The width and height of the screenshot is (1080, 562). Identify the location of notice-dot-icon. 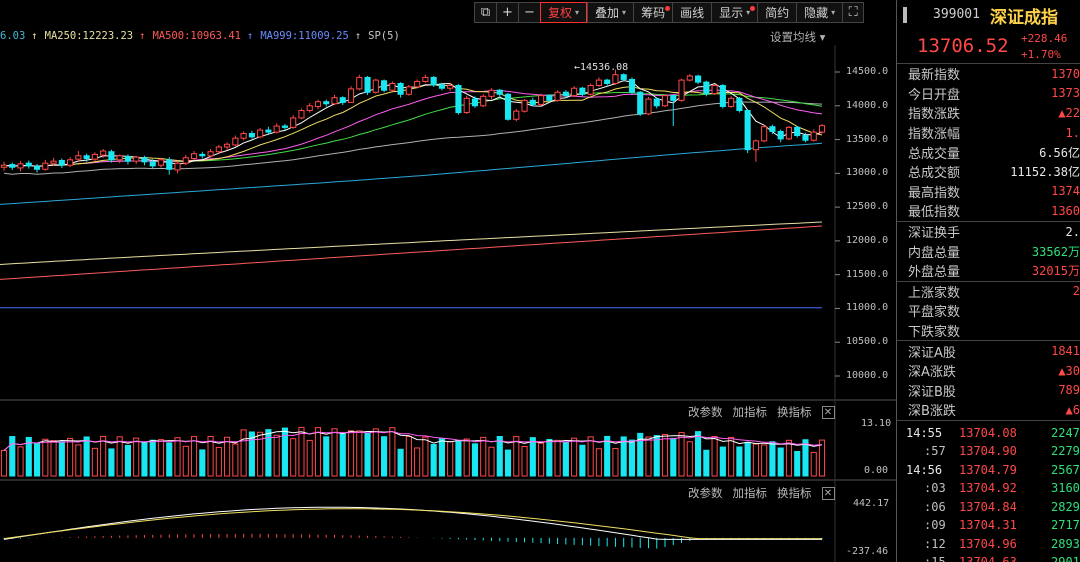
(753, 8).